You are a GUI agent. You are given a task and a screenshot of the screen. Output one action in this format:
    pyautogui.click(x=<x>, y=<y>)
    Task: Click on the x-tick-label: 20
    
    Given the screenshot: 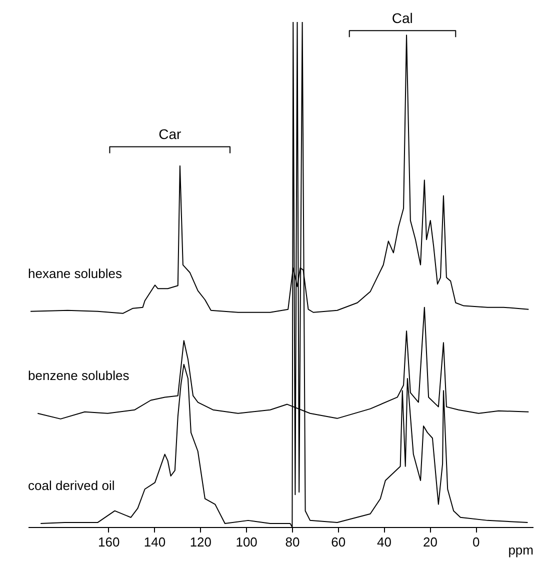 What is the action you would take?
    pyautogui.click(x=430, y=542)
    